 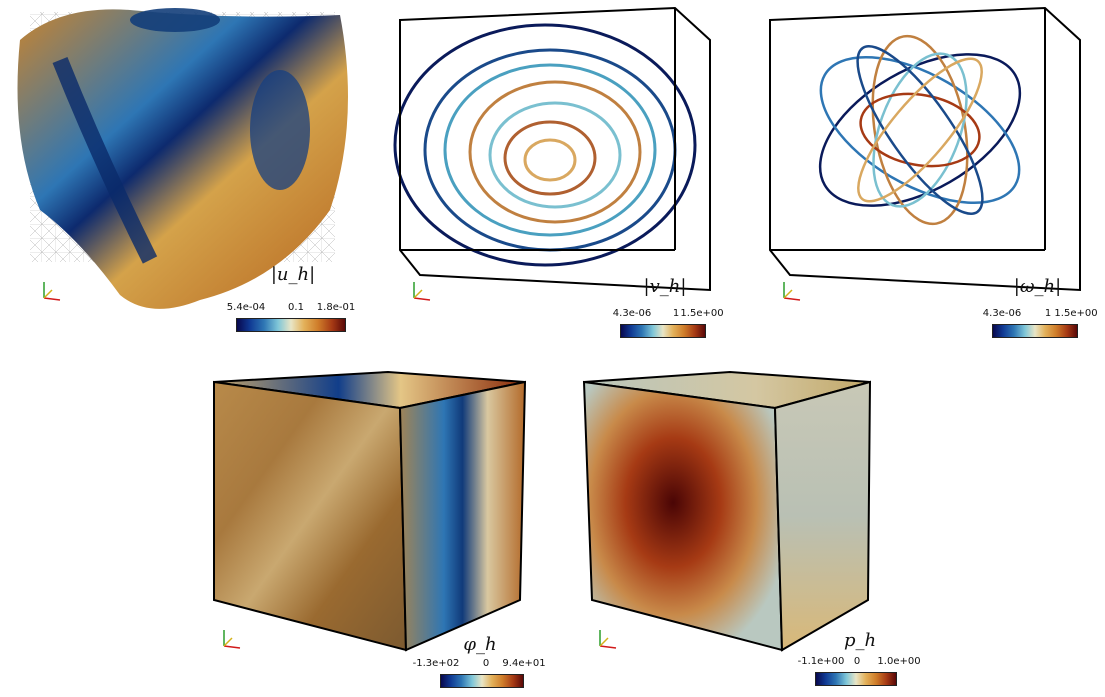 I want to click on phi-cube-plot, so click(x=370, y=511).